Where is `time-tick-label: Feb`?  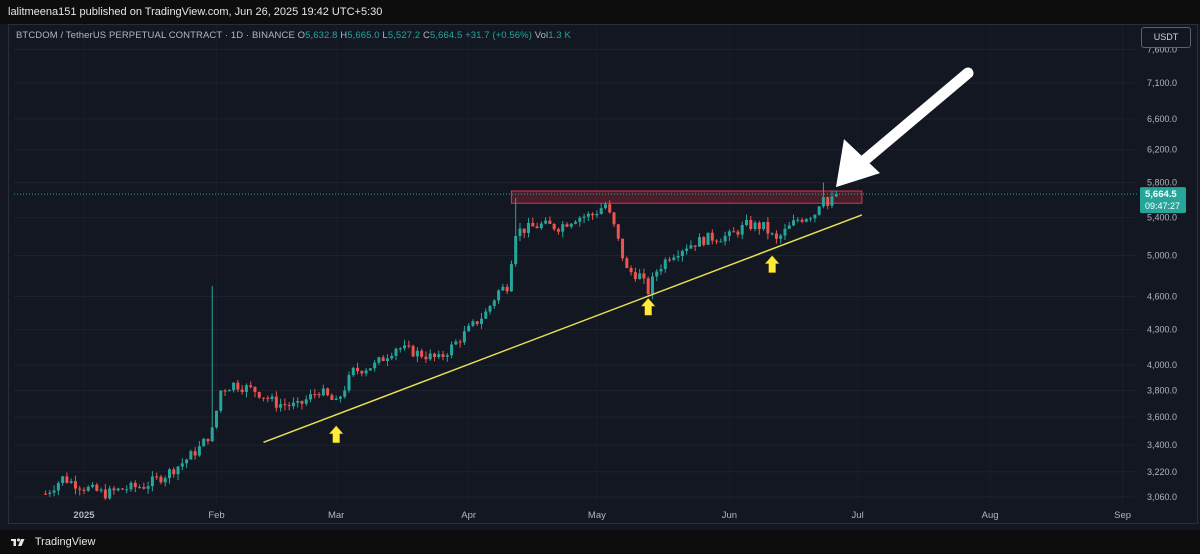
time-tick-label: Feb is located at coordinates (216, 515).